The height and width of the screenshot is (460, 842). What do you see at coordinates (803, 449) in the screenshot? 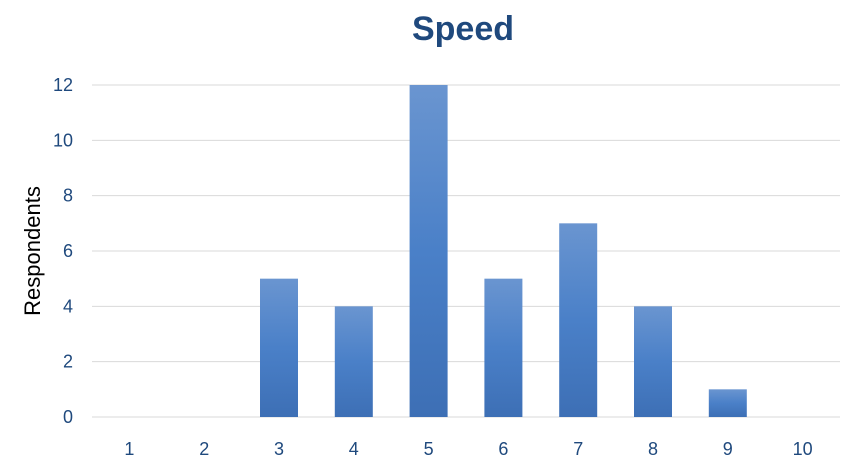
I see `x-tick-label: 10` at bounding box center [803, 449].